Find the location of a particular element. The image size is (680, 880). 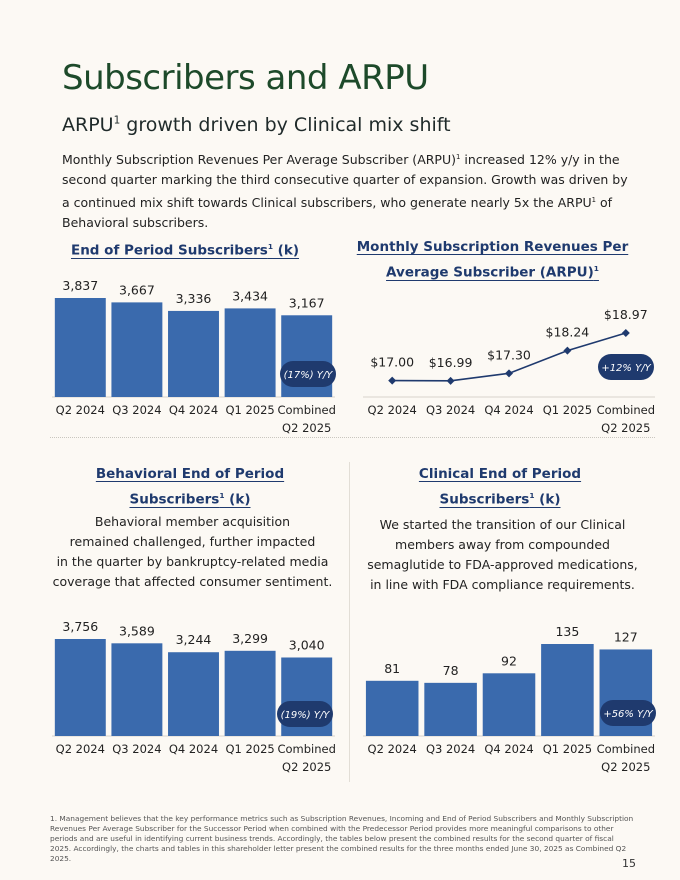

bar-value-label: 3,589 is located at coordinates (137, 630).